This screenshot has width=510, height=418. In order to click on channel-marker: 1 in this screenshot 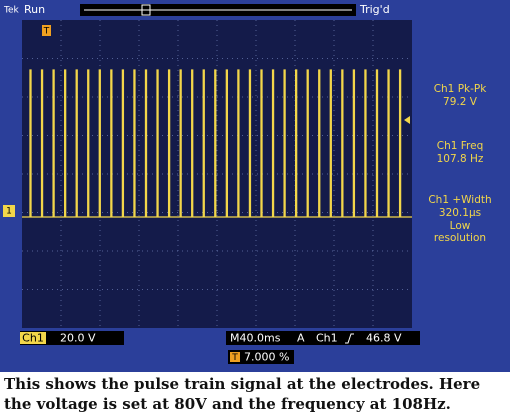, I will do `click(9, 212)`.